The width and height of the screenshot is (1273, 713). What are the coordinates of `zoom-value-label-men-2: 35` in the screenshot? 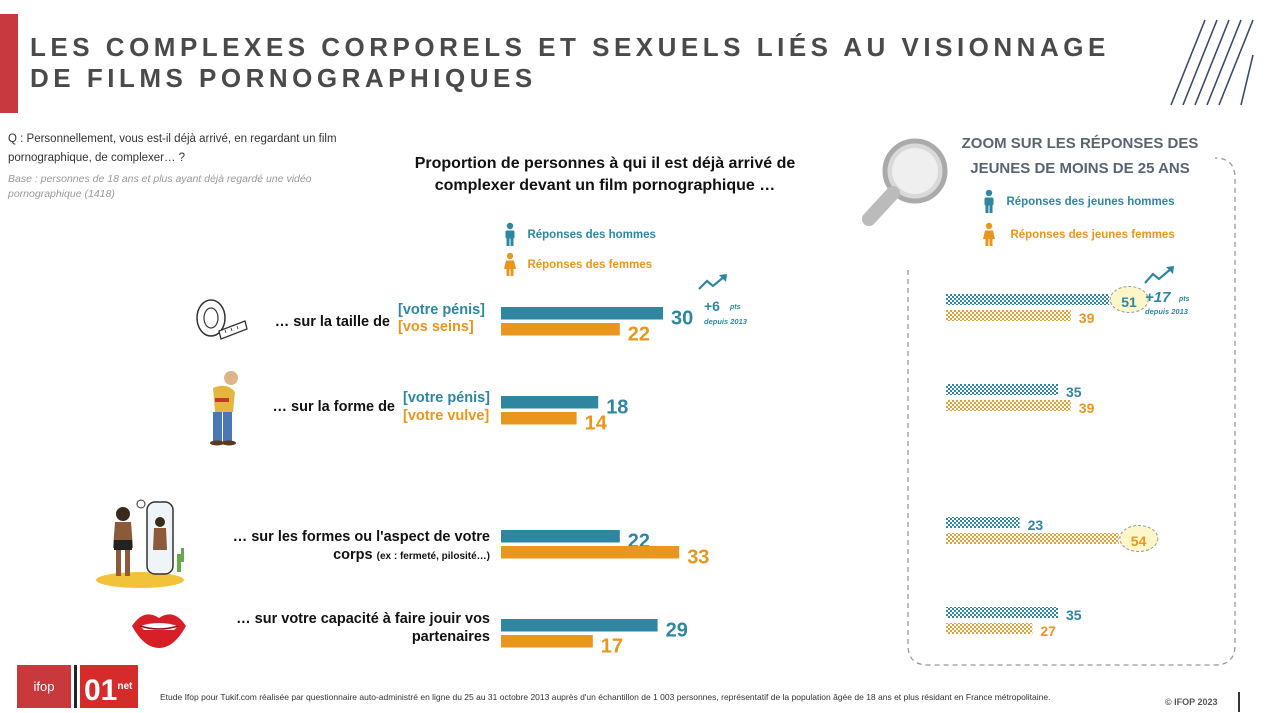 It's located at (1074, 392).